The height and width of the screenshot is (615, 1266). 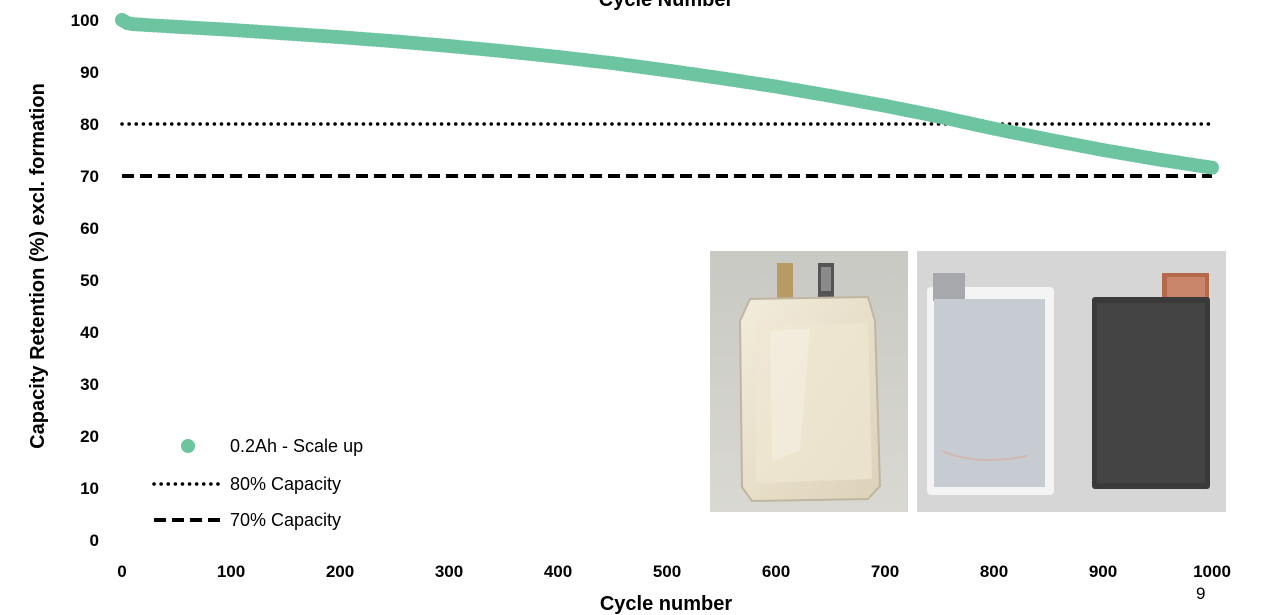 I want to click on y-axis-title: Capacity Retention (%) excl. formation, so click(x=38, y=266).